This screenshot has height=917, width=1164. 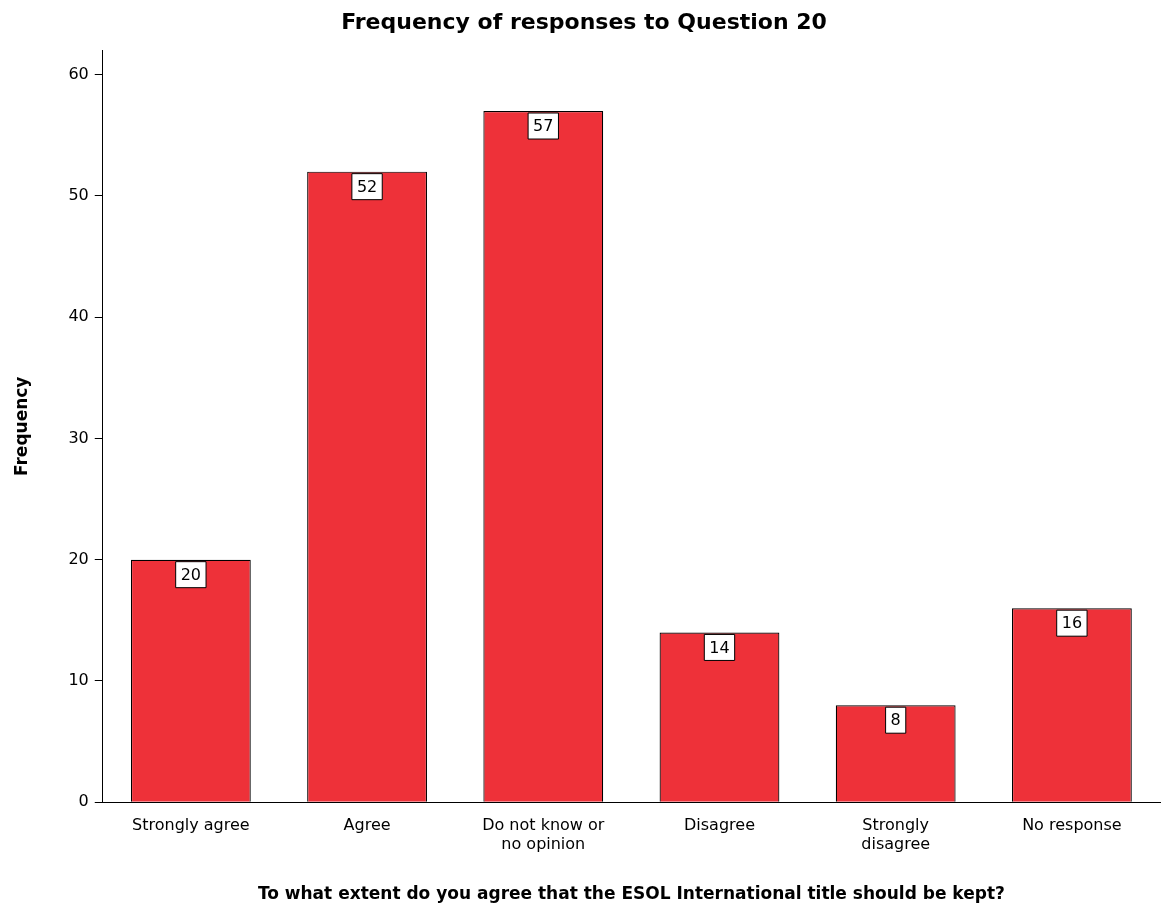 What do you see at coordinates (631, 893) in the screenshot?
I see `x-axis-title: To what extent do you agree that the ESOL International title should be kept?` at bounding box center [631, 893].